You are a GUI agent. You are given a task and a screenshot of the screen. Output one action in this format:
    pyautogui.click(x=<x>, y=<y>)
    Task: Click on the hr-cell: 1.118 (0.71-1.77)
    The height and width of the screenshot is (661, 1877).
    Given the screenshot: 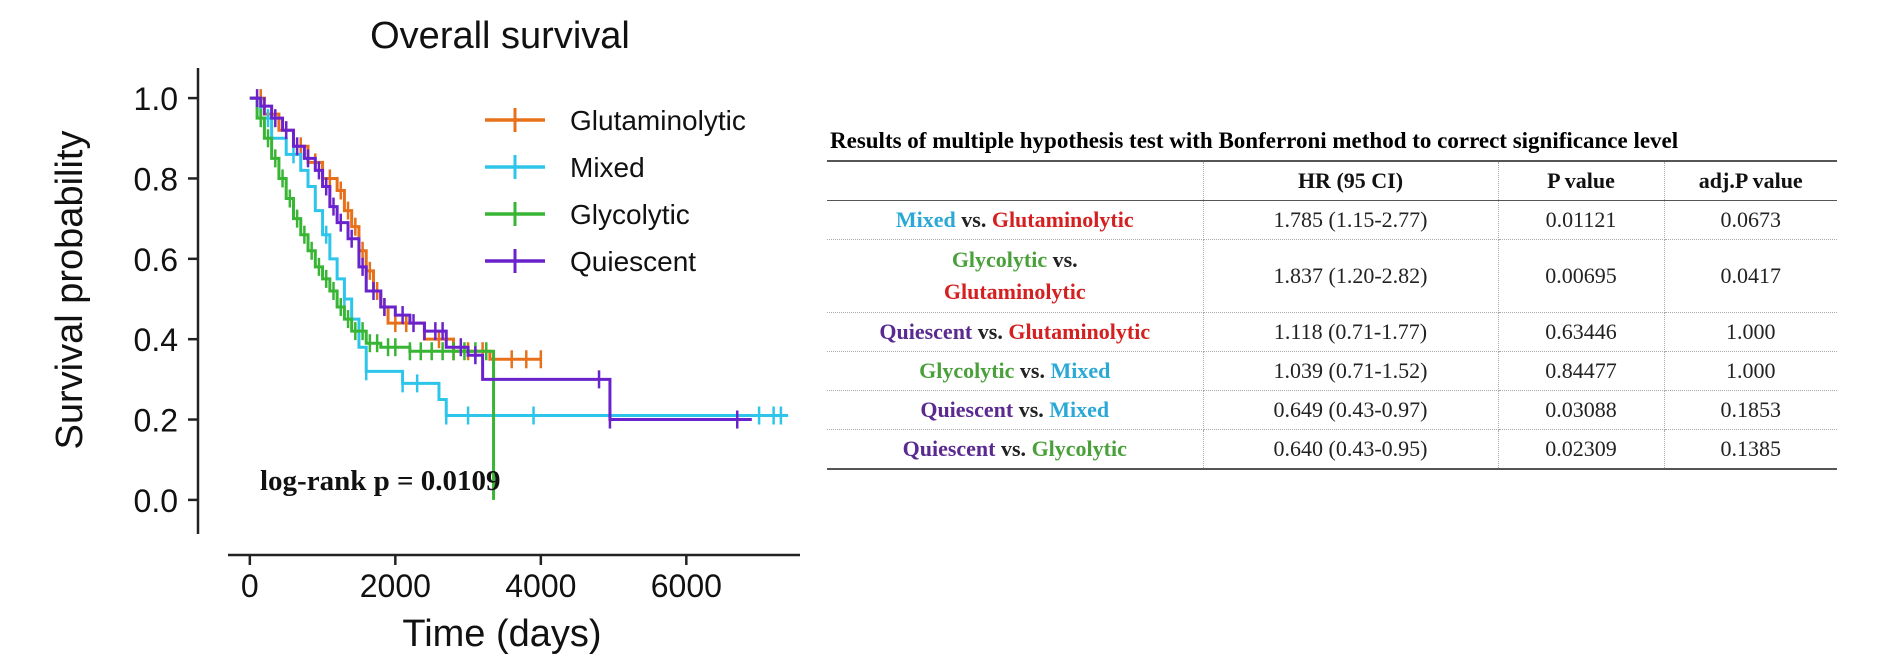 What is the action you would take?
    pyautogui.click(x=1350, y=332)
    